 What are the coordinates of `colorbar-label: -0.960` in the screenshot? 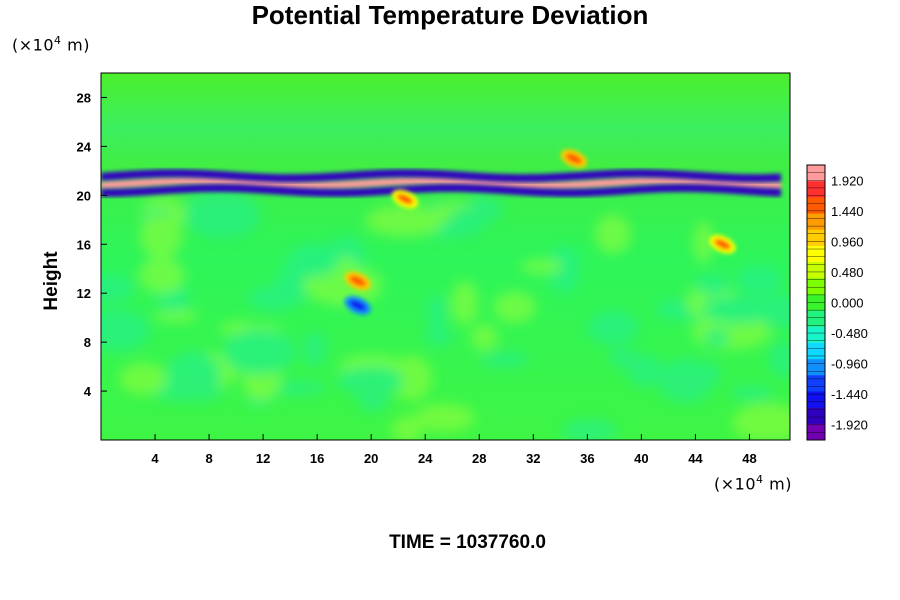 It's located at (849, 364).